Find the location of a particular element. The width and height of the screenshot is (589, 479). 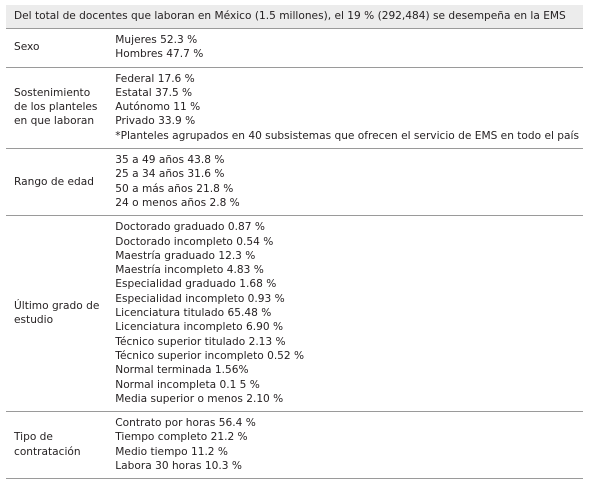

item: Labora 30 horas 10.3 % is located at coordinates (178, 466).